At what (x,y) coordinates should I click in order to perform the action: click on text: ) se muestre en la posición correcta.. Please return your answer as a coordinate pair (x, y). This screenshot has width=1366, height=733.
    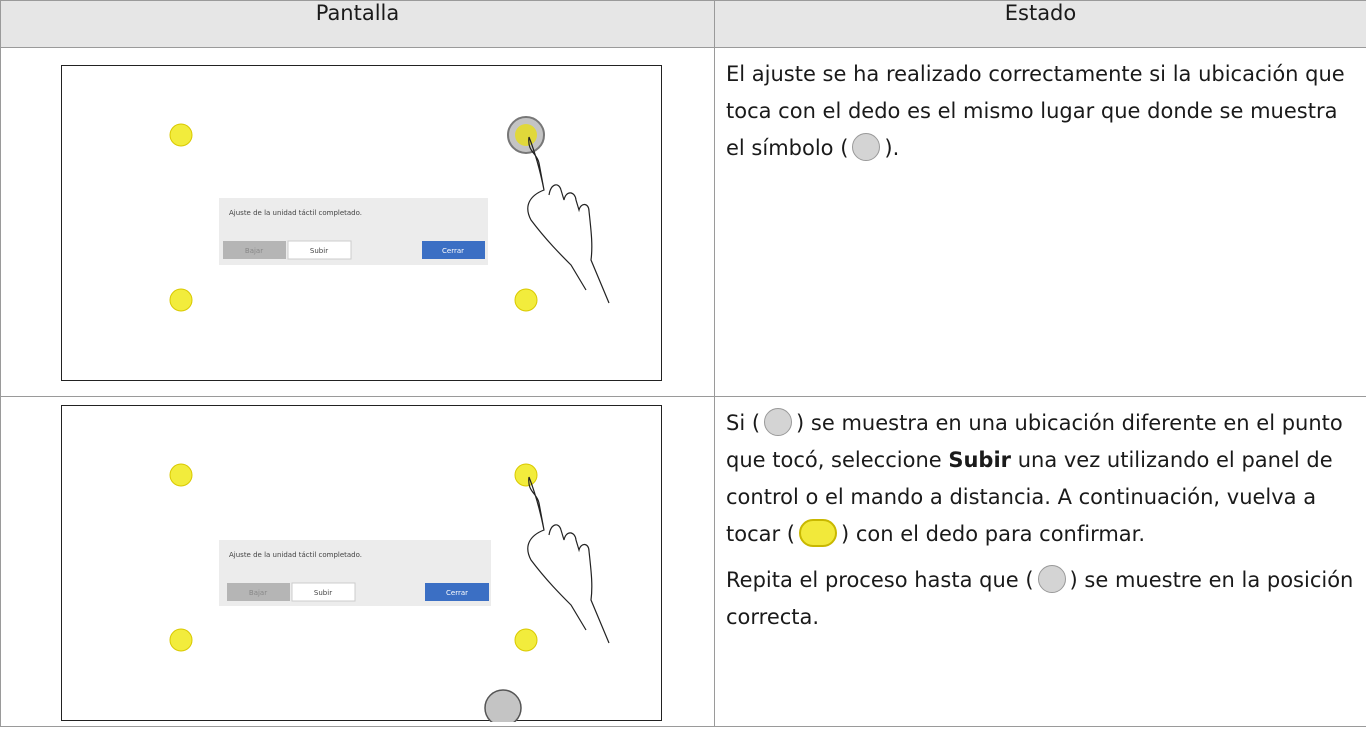
    Looking at the image, I should click on (1040, 598).